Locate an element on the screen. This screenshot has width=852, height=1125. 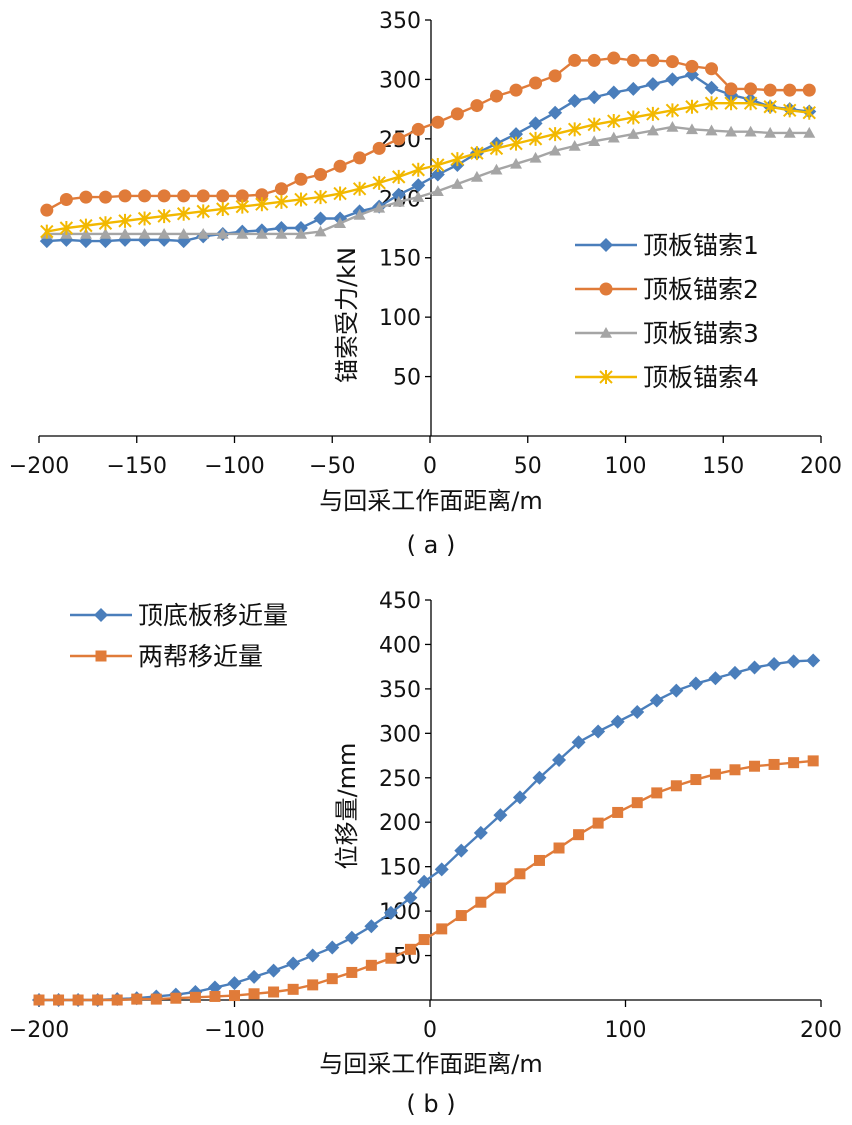
panel-a-x-tick-label: 0 is located at coordinates (430, 466).